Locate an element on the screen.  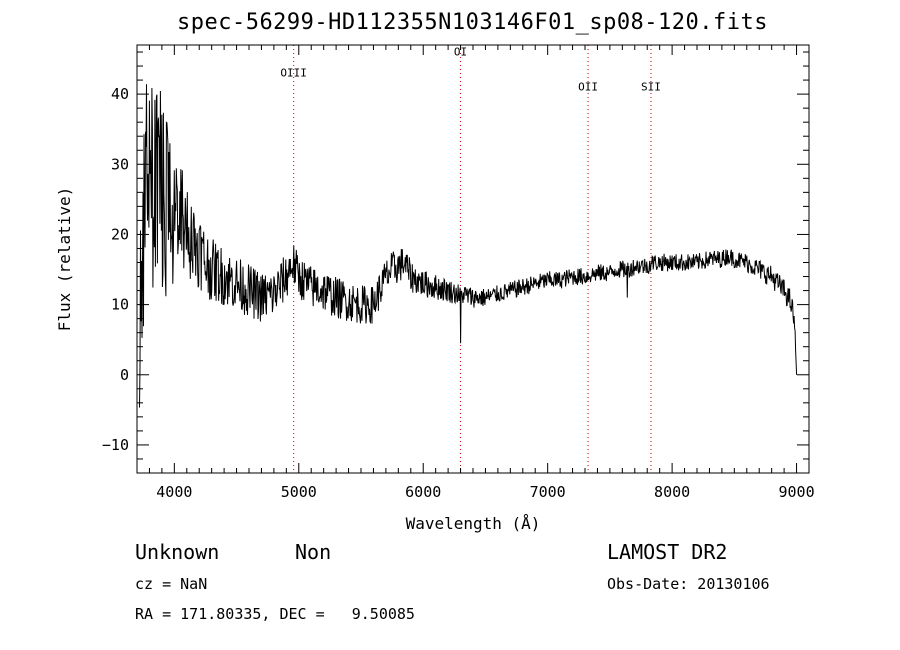
y-tick-label: −10 is located at coordinates (115, 445).